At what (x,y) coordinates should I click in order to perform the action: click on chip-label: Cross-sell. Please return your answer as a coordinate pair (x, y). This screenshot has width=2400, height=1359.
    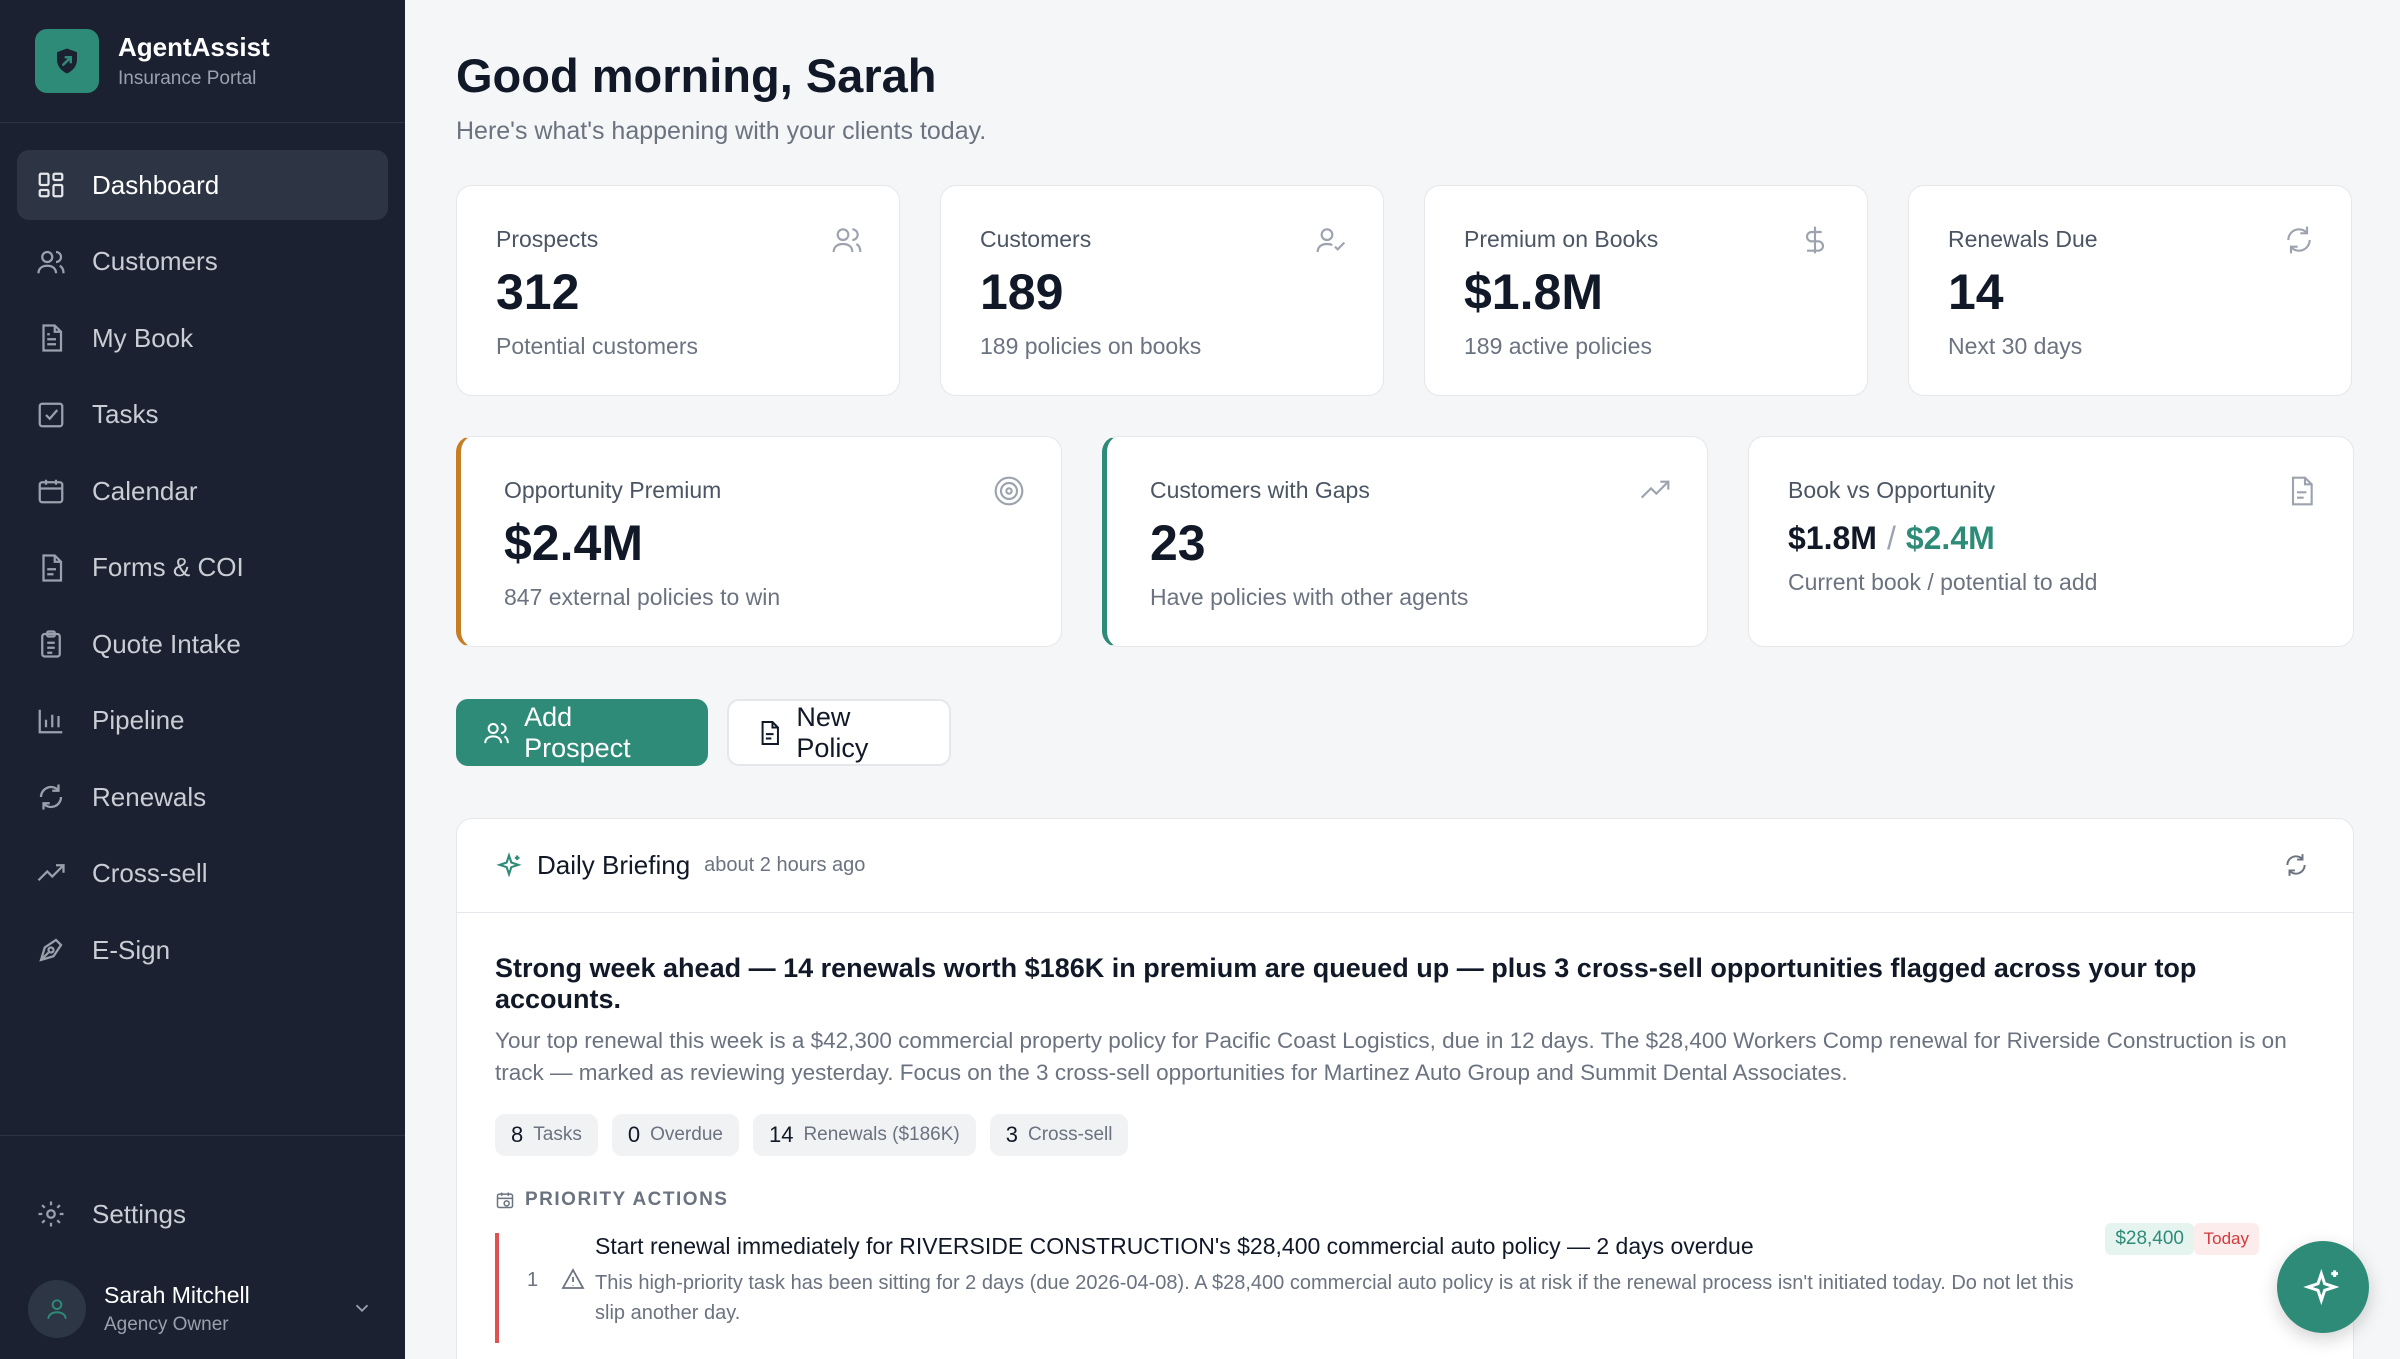
    Looking at the image, I should click on (1070, 1134).